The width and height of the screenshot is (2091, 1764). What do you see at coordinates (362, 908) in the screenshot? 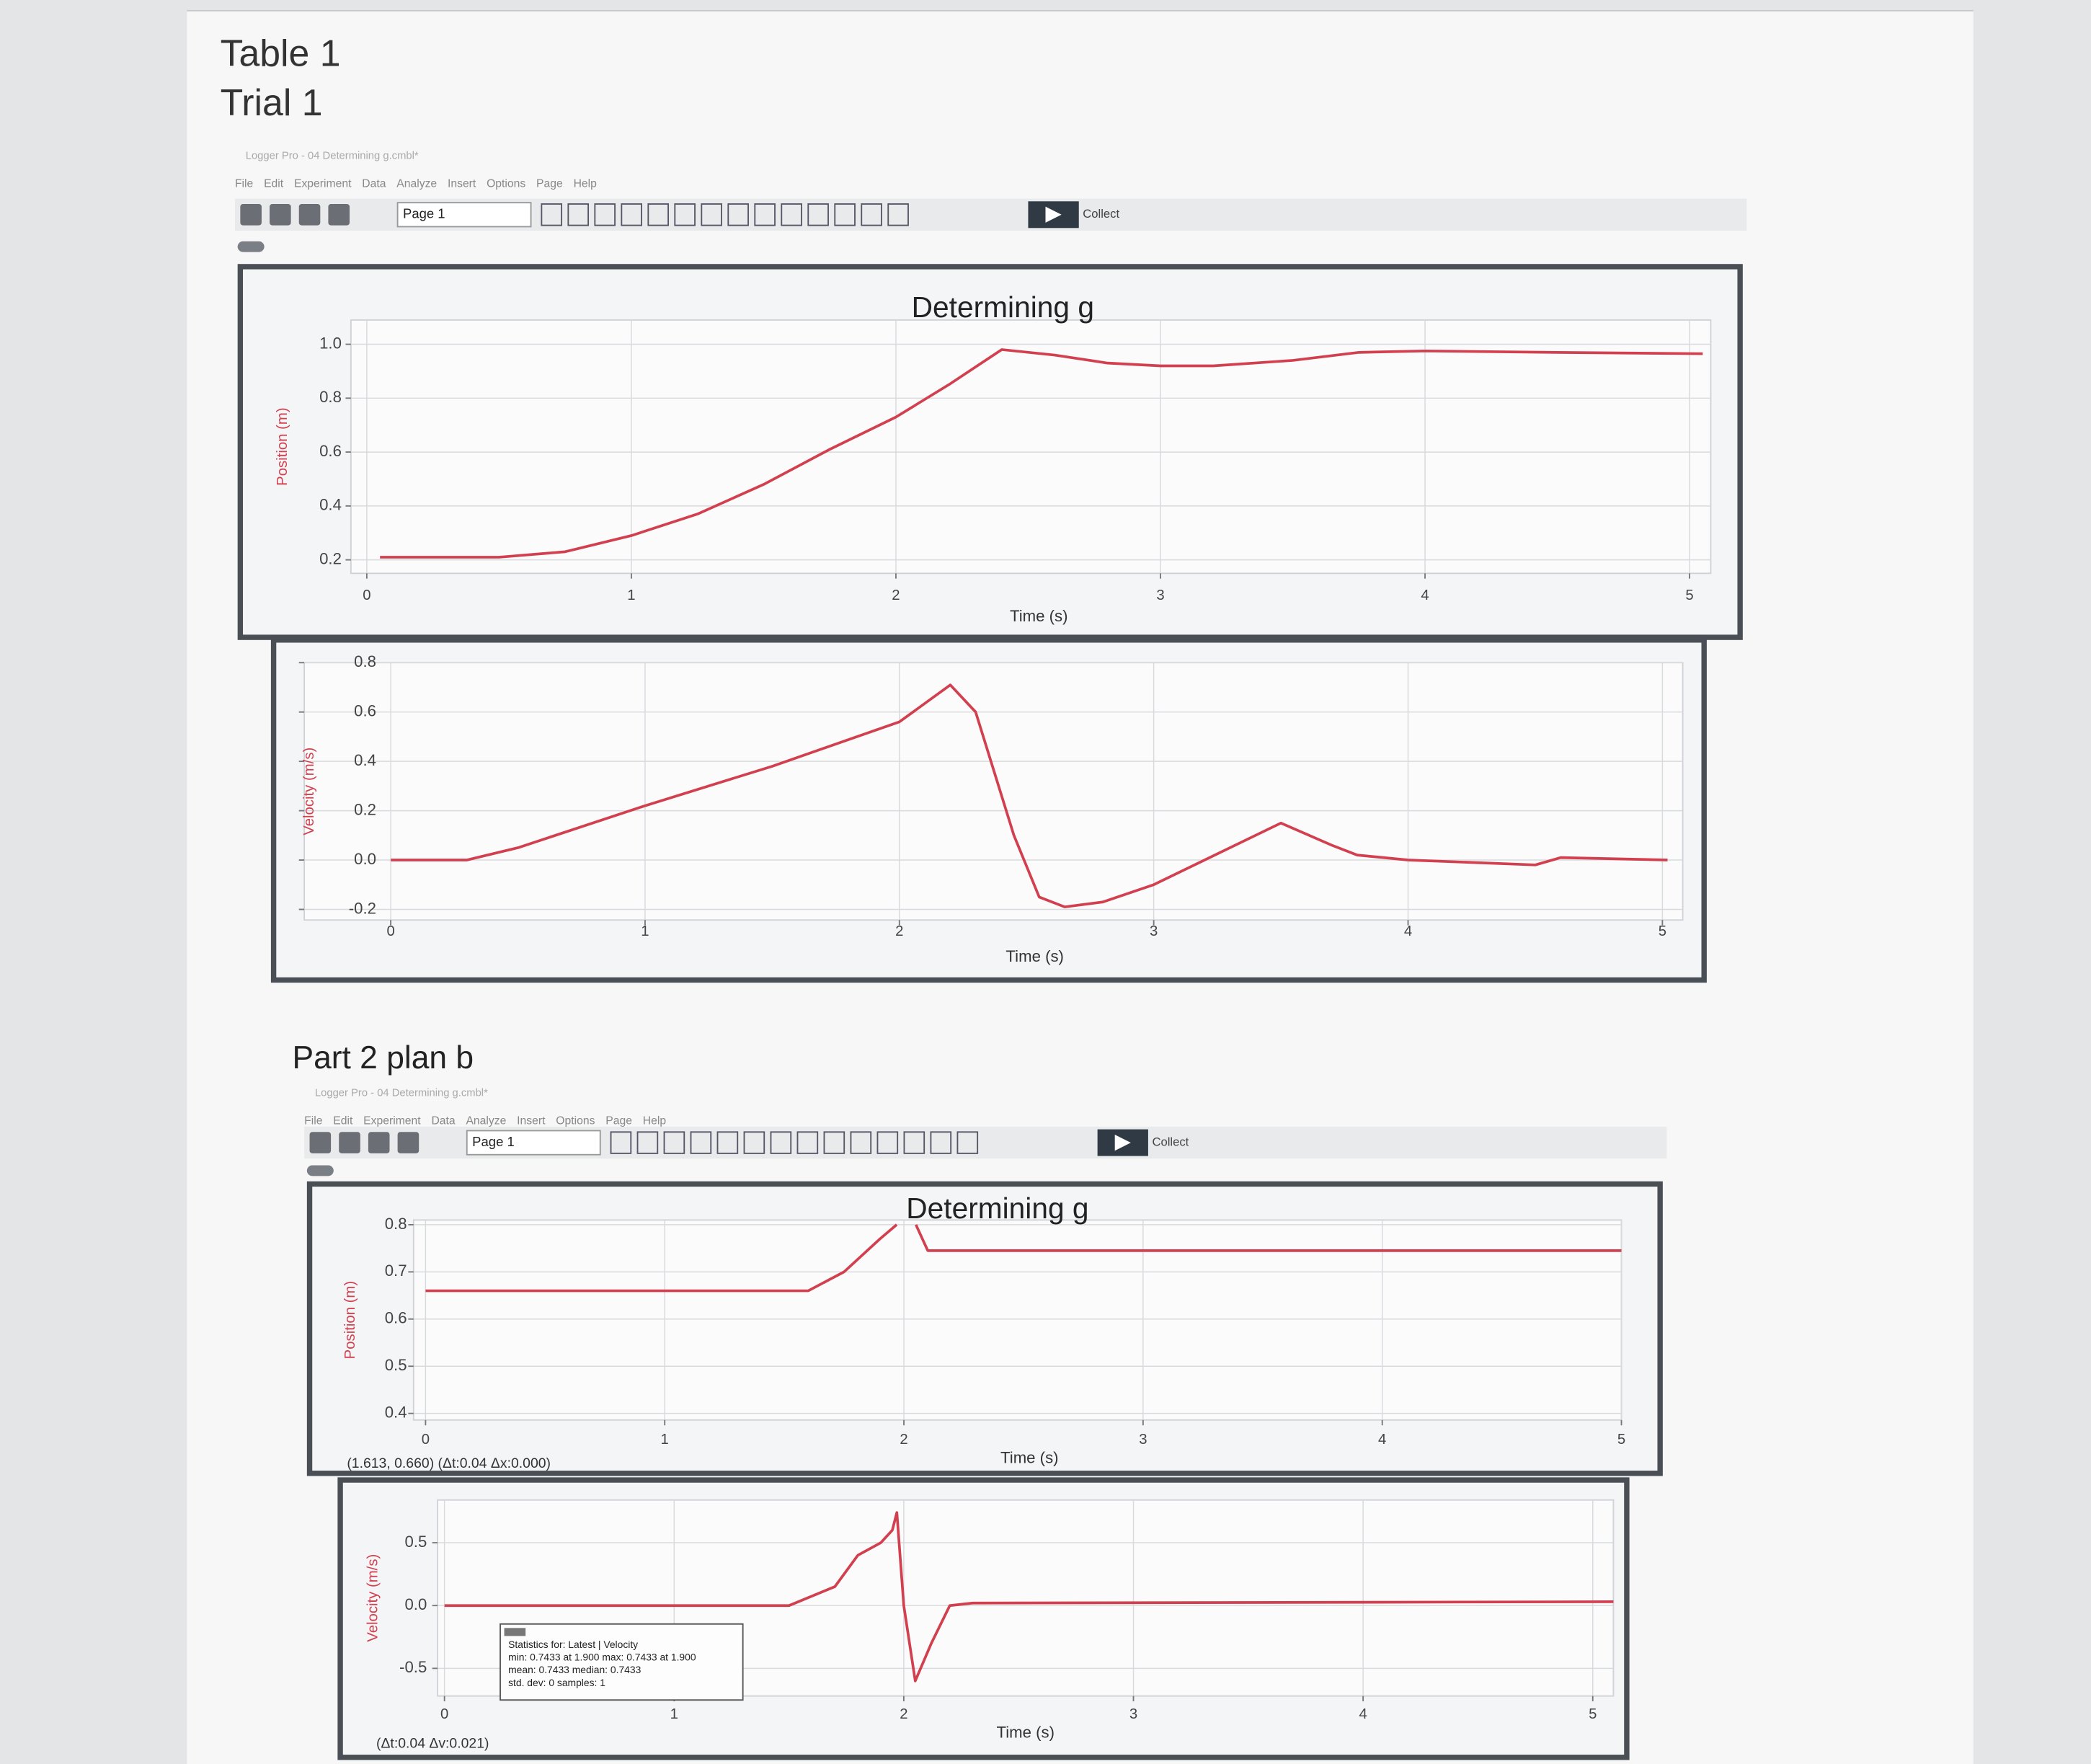
I see `y-tick-label: -0.2` at bounding box center [362, 908].